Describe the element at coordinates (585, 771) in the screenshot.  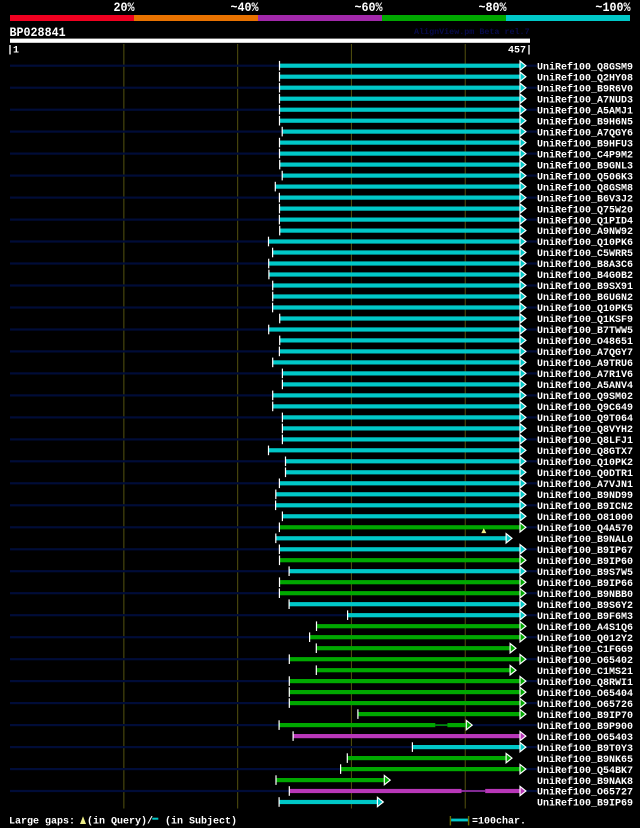
I see `svg-text: UniRef100_Q54BK7` at that location.